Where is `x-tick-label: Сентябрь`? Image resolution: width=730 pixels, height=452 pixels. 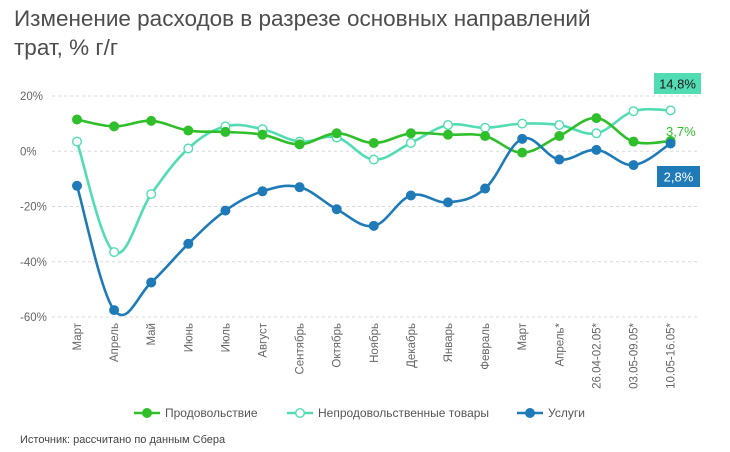 x-tick-label: Сентябрь is located at coordinates (301, 349).